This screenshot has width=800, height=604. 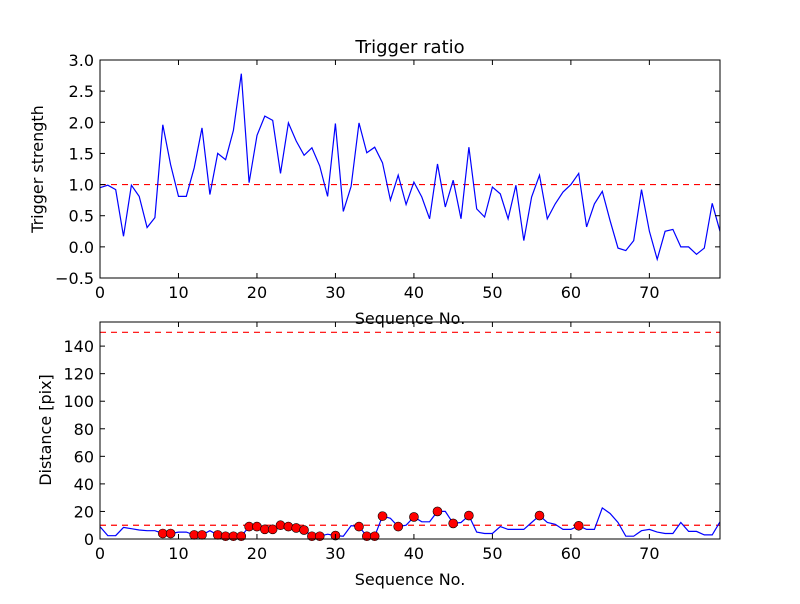 I want to click on y-tick-label: 1.0, so click(x=81, y=185).